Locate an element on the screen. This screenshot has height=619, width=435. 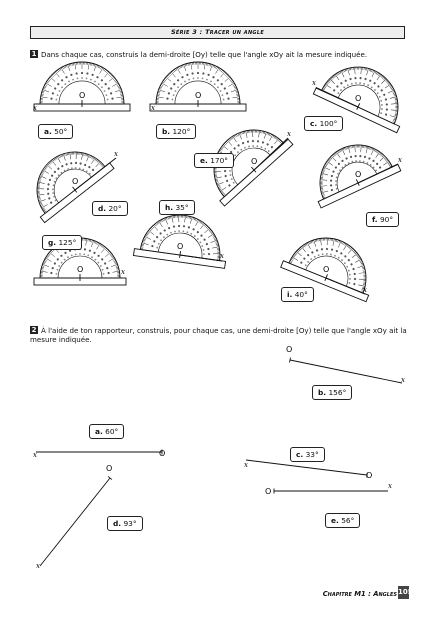
protractor-arc is located at coordinates (198, 83).